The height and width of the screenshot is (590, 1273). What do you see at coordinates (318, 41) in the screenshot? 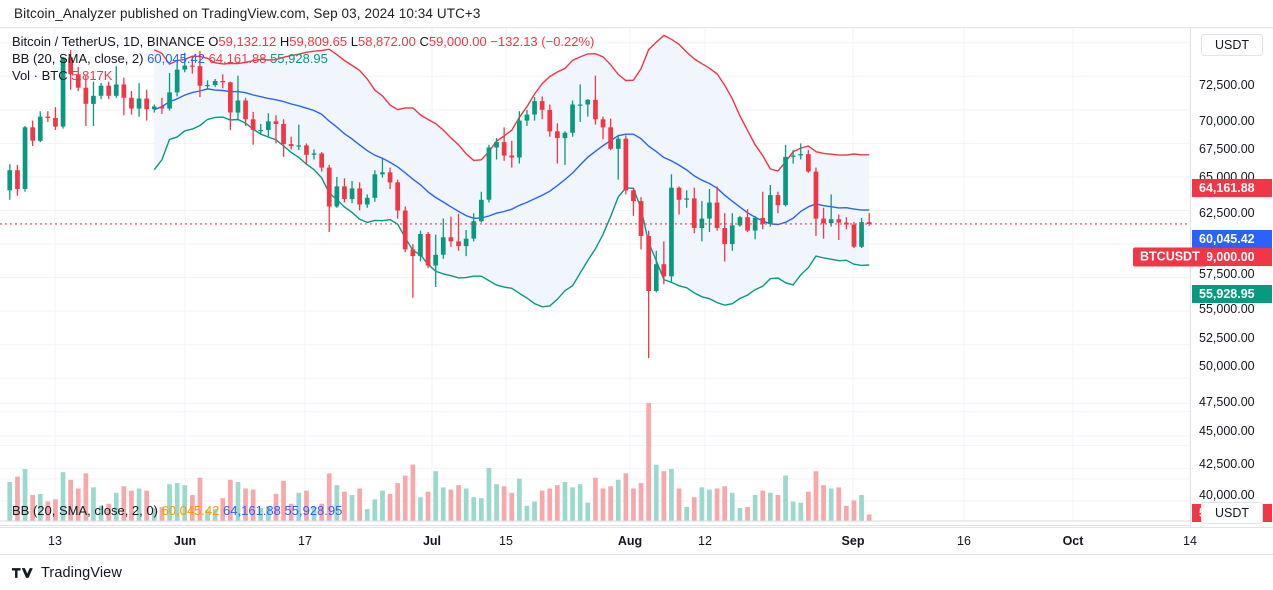
I see `legend-high-value: 59,809.65` at bounding box center [318, 41].